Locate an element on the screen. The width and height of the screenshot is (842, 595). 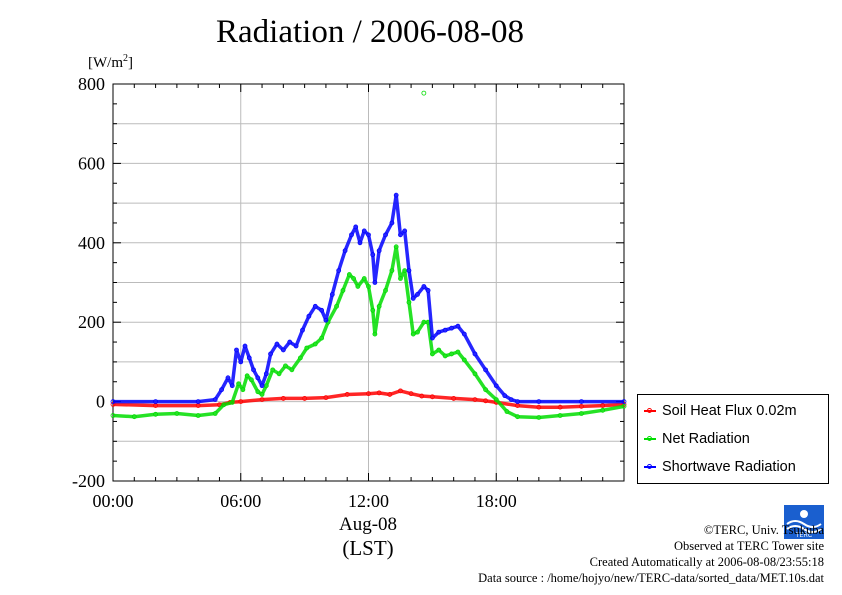
legend-item-soil-heat-flux: Soil Heat Flux 0.02m is located at coordinates (720, 411).